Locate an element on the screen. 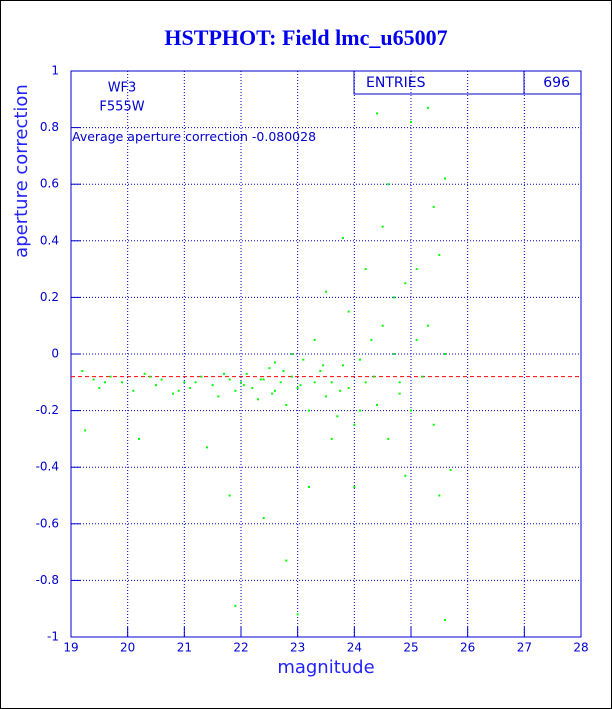 The image size is (612, 709). x-tick-label: 28 is located at coordinates (580, 648).